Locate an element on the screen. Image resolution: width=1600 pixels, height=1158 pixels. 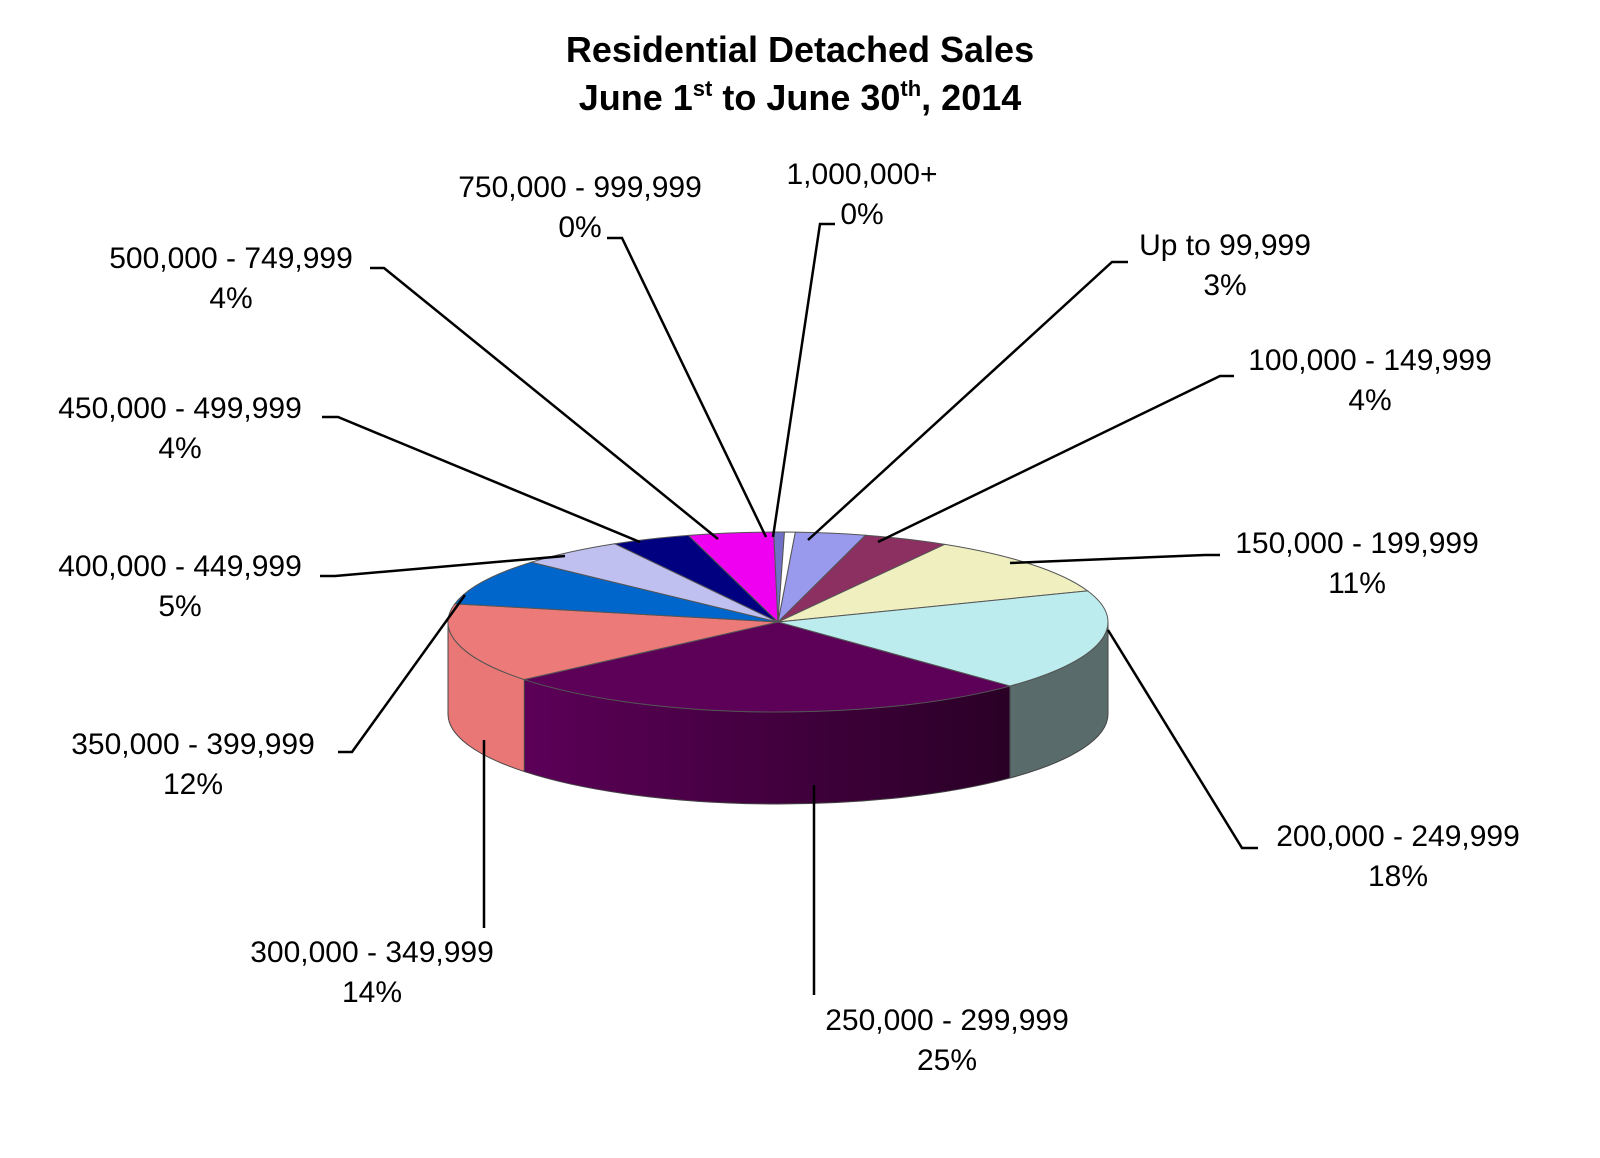
slice-category-label: 500,000 - 749,999 is located at coordinates (231, 258).